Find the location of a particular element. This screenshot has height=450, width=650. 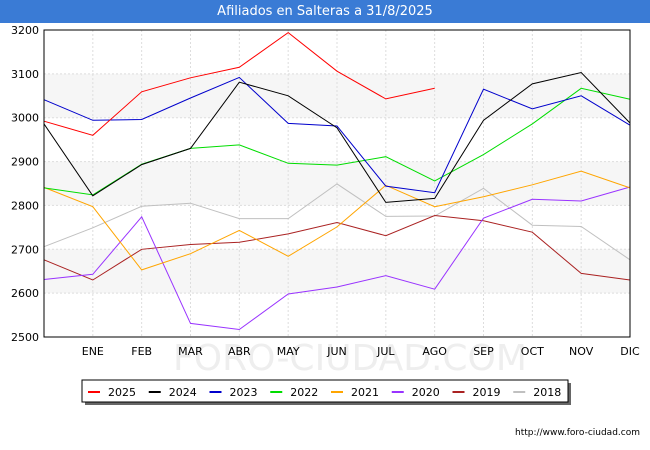

y-tick-label: 3200 is located at coordinates (25, 30).